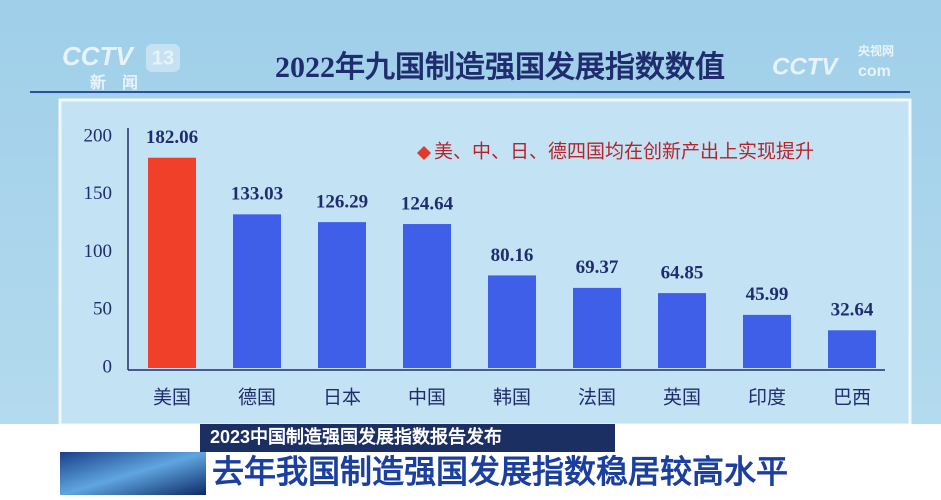  I want to click on y-tick-label: 0, so click(108, 366).